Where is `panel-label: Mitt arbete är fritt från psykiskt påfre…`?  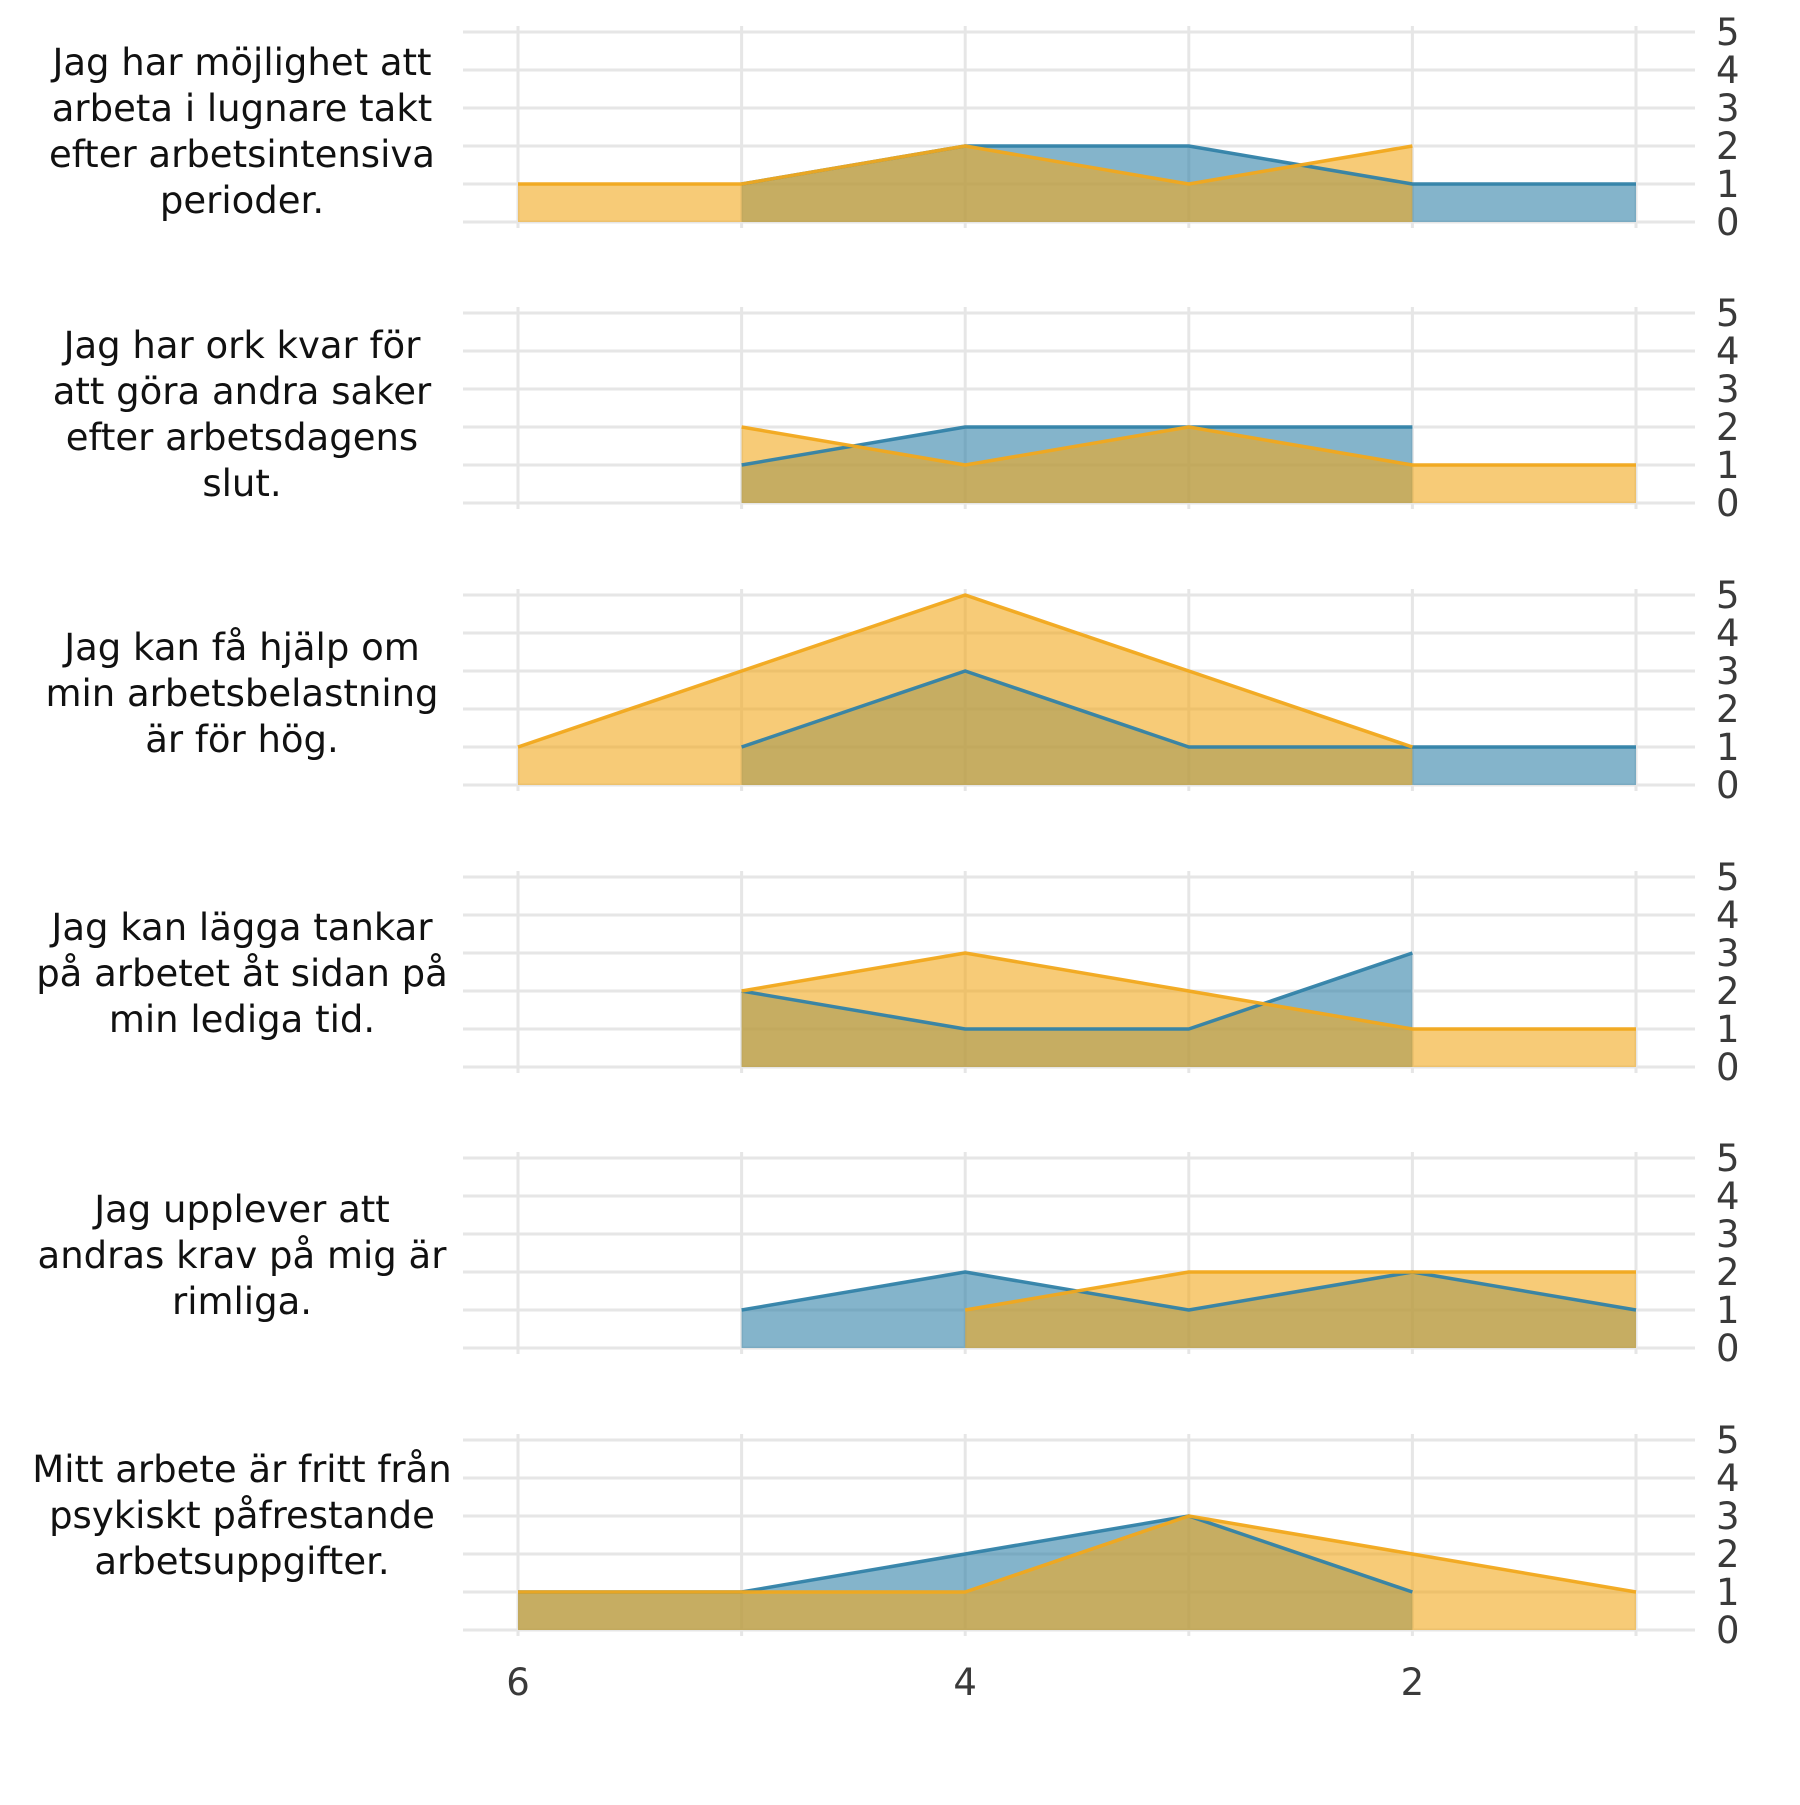
panel-label: Mitt arbete är fritt från psykiskt påfre… is located at coordinates (242, 1515).